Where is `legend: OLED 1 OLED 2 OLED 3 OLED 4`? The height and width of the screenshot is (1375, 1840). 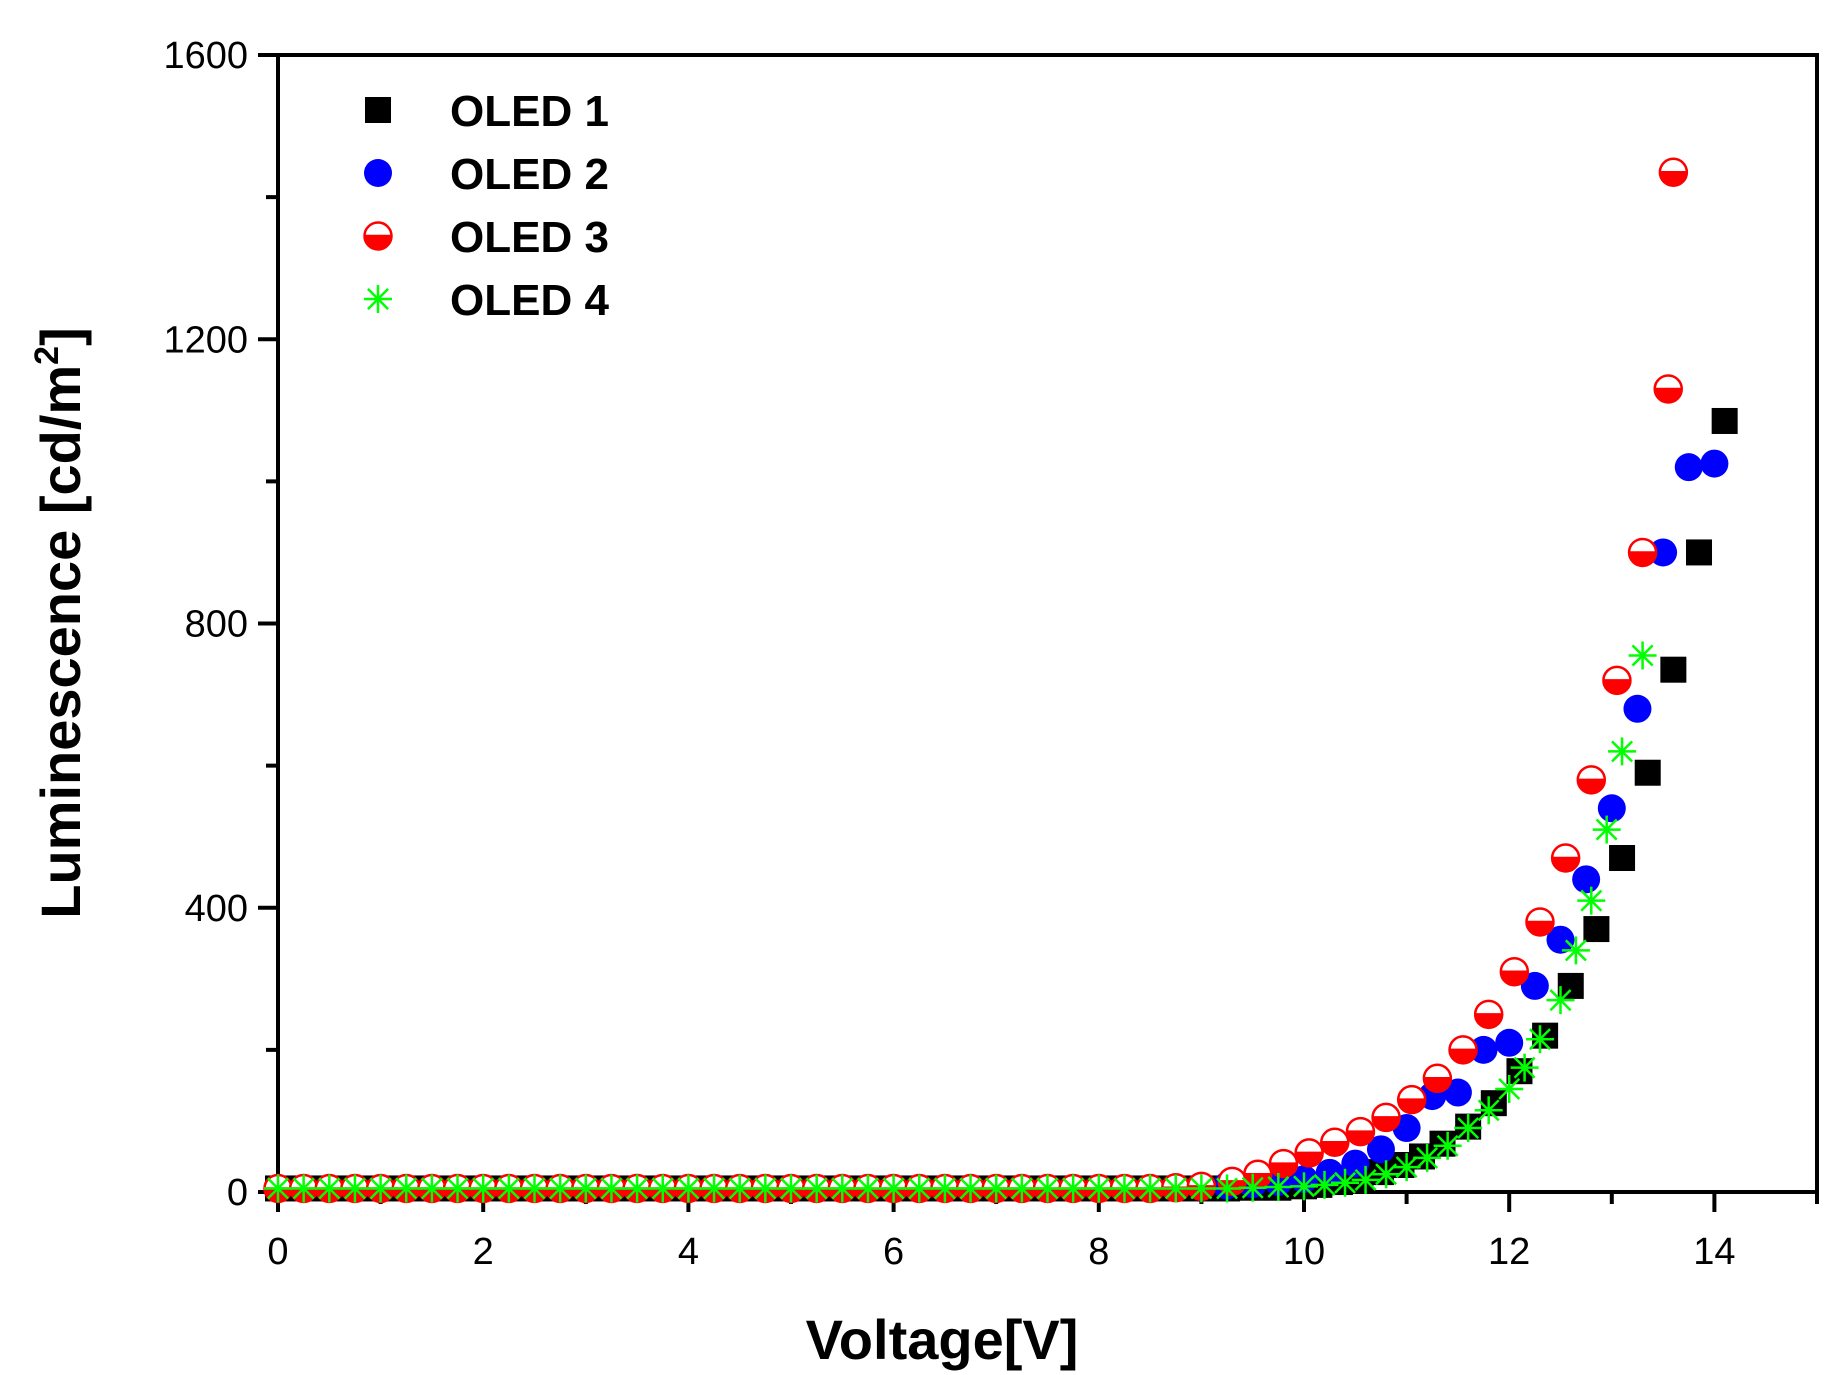
legend: OLED 1 OLED 2 OLED 3 OLED 4 is located at coordinates (486, 206).